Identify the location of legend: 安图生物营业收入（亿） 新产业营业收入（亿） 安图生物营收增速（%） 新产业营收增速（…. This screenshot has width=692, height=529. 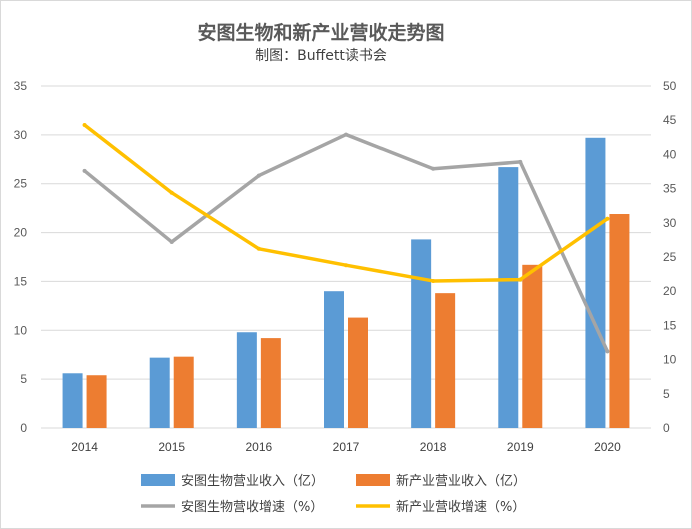
(333, 494).